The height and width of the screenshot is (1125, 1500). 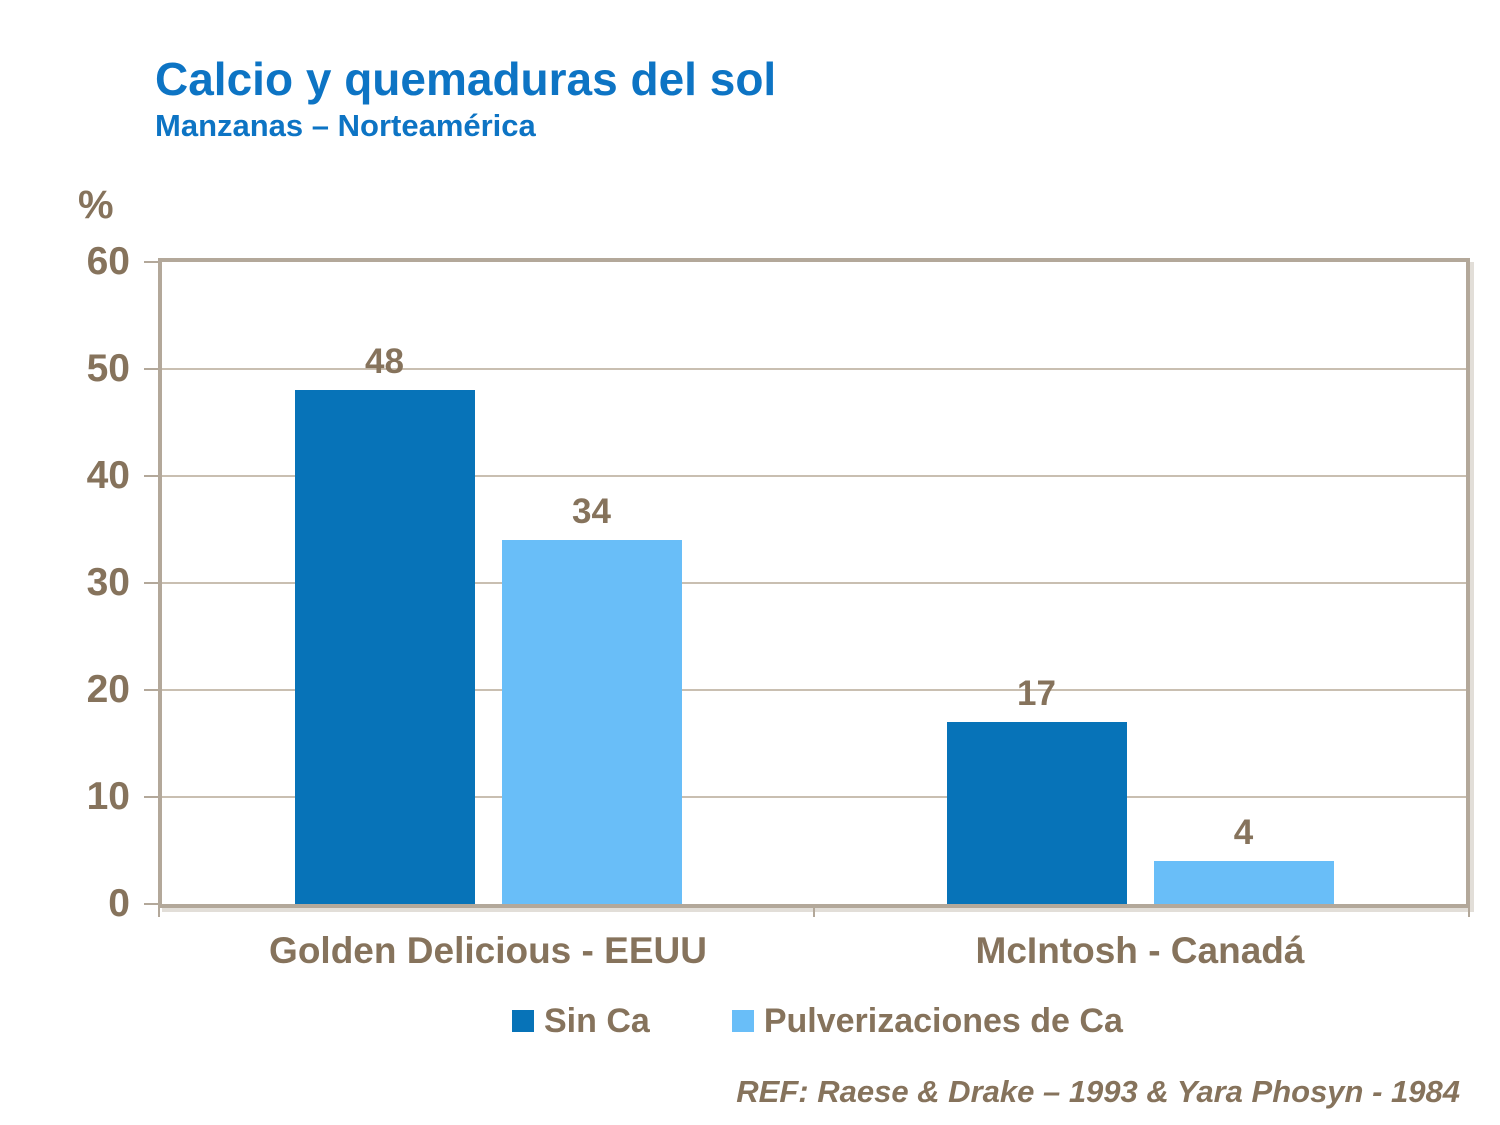 What do you see at coordinates (1243, 833) in the screenshot?
I see `value-label: 4` at bounding box center [1243, 833].